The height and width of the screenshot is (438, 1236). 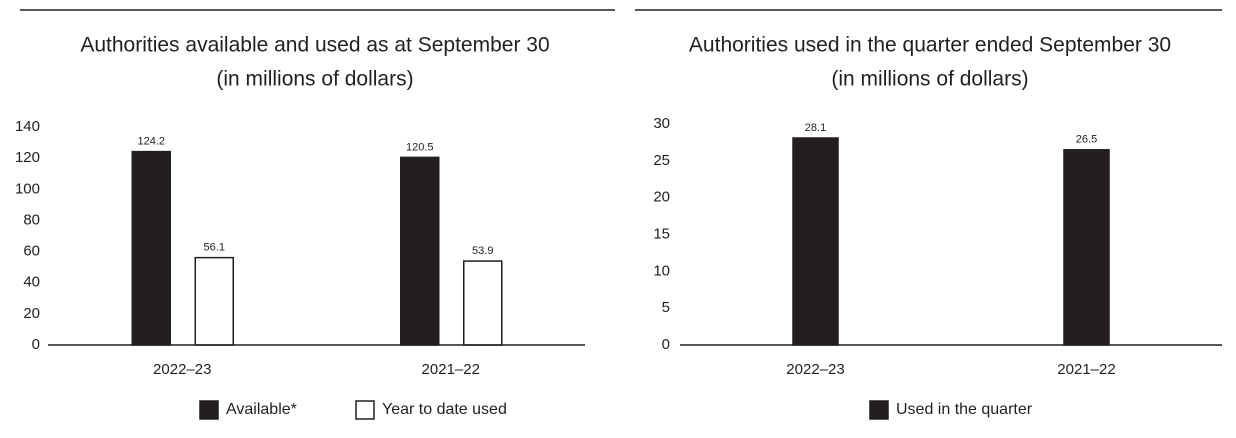 What do you see at coordinates (661, 160) in the screenshot?
I see `y-tick-label: 25` at bounding box center [661, 160].